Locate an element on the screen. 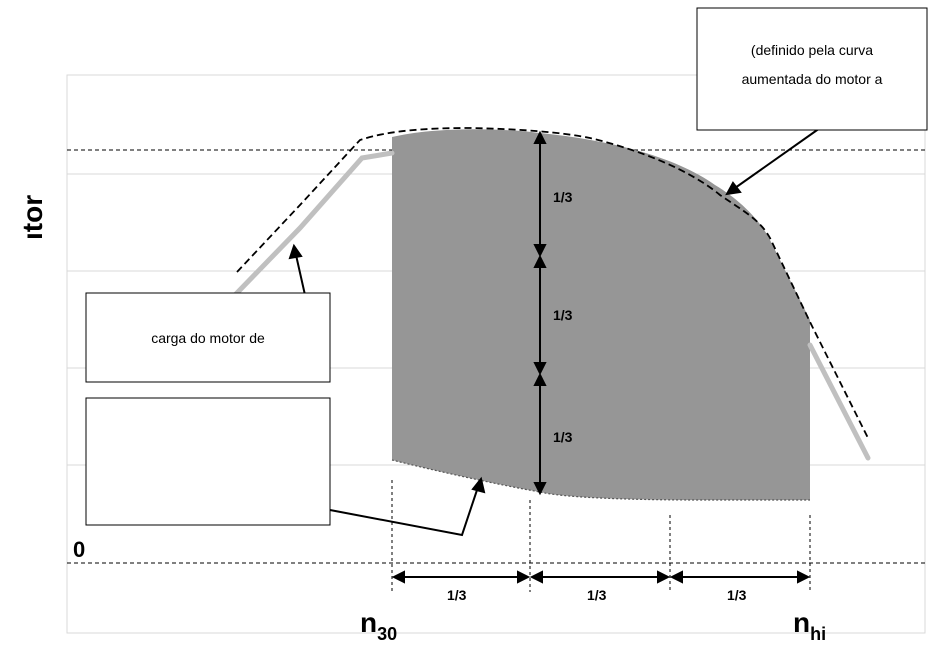 Image resolution: width=933 pixels, height=658 pixels. horizontal-third-label-2: 1/3 is located at coordinates (597, 595).